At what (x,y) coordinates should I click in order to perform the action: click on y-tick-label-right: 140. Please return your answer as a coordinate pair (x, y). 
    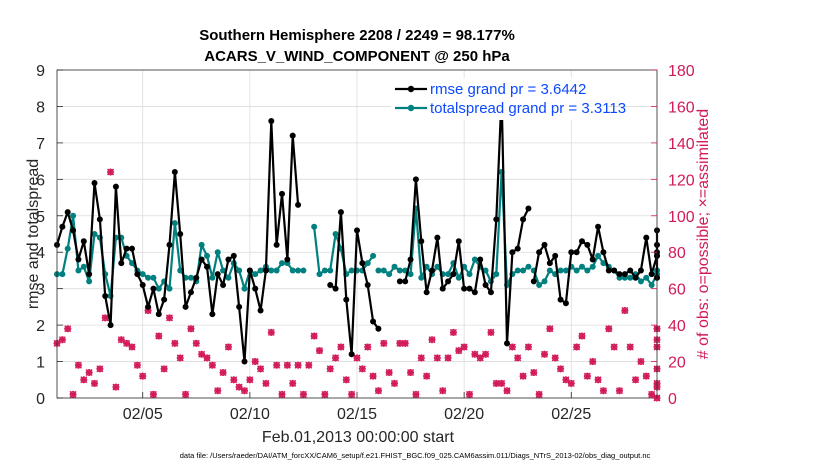
    Looking at the image, I should click on (681, 144).